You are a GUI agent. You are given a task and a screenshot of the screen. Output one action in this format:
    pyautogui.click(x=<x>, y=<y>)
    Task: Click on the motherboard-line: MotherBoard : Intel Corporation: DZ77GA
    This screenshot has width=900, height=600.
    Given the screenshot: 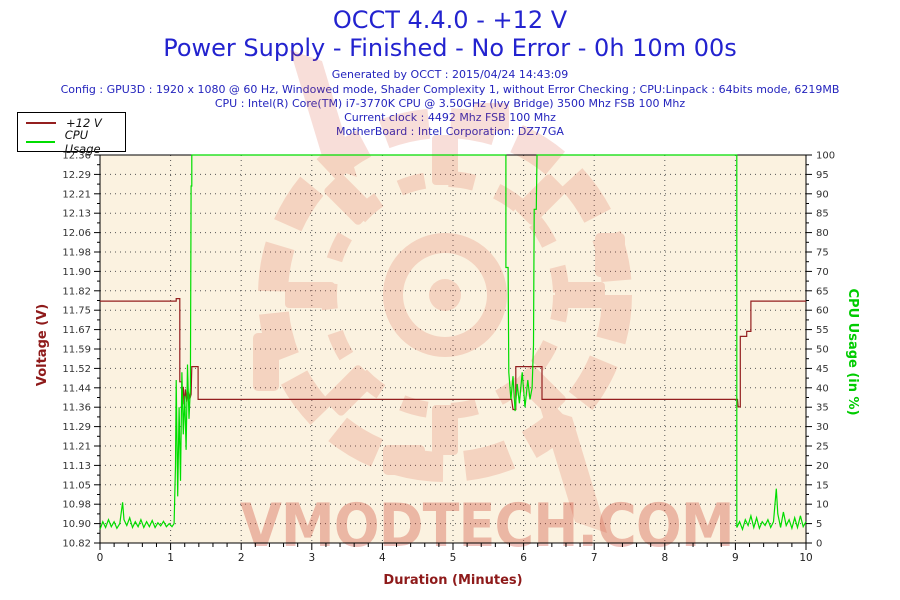 What is the action you would take?
    pyautogui.click(x=450, y=131)
    